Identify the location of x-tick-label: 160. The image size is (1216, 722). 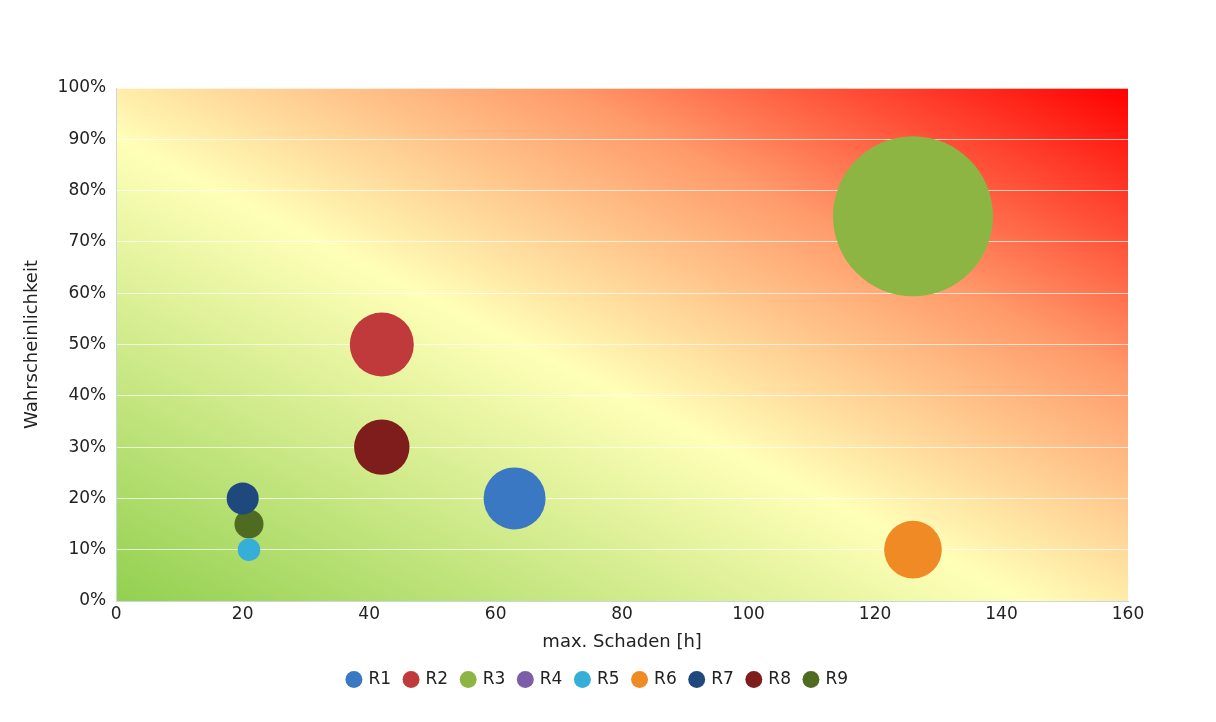
(1128, 612).